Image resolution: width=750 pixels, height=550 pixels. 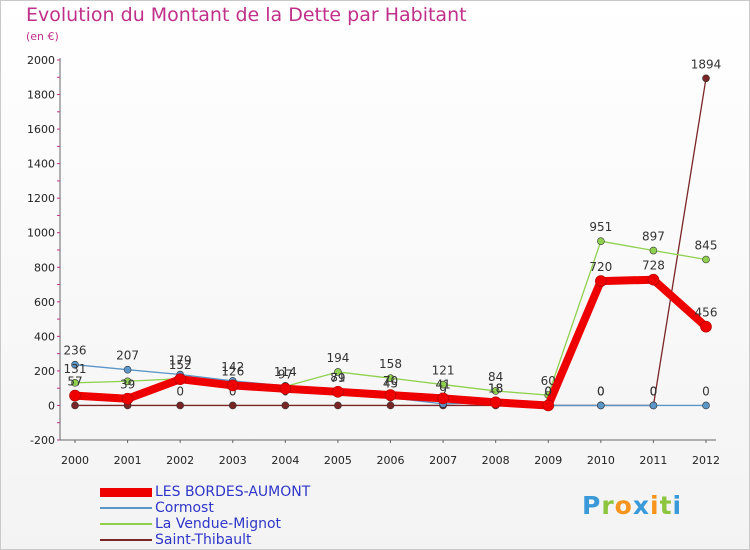 I want to click on x-tick-label: 2003, so click(x=233, y=460).